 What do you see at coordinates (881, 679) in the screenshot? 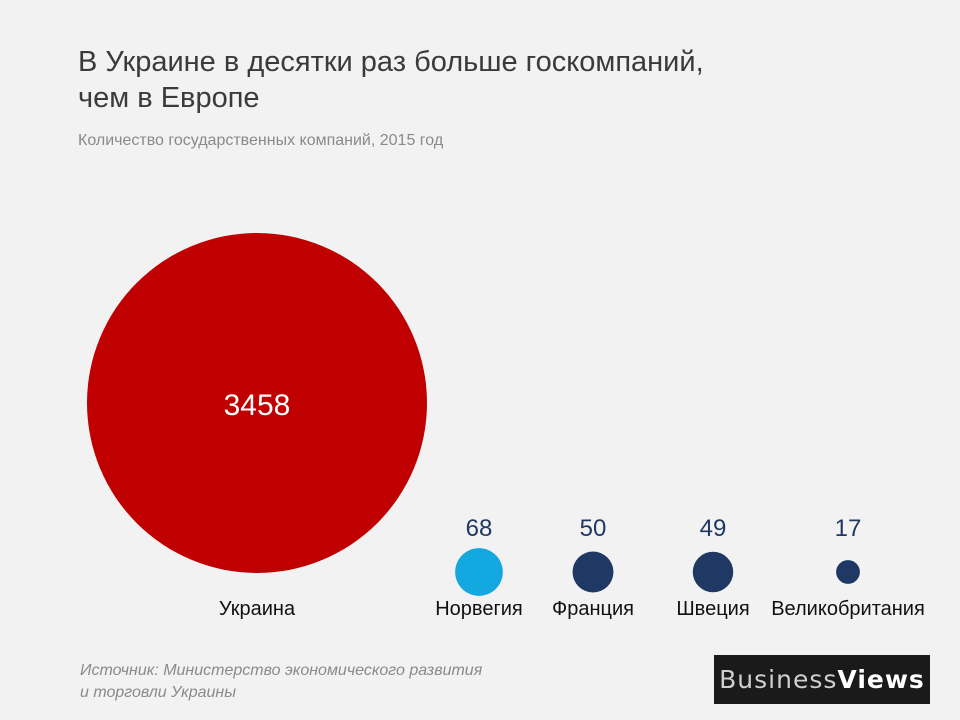
I see `logo-part-views: Views` at bounding box center [881, 679].